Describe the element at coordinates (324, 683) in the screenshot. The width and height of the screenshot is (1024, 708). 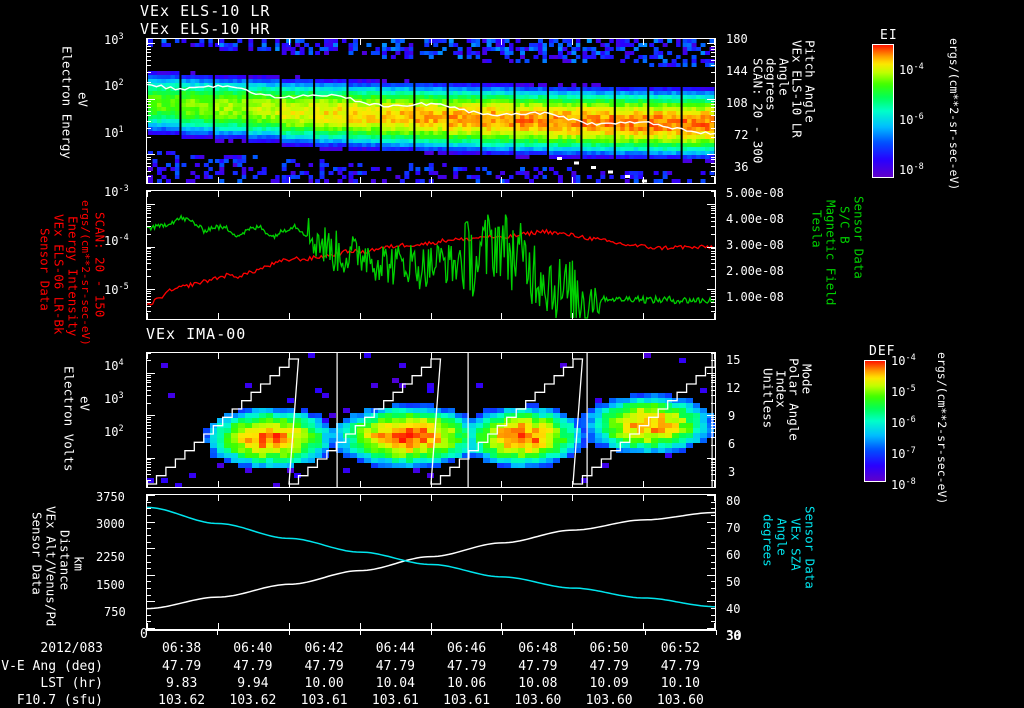
I see `table-cell-lst-2: 10.00` at that location.